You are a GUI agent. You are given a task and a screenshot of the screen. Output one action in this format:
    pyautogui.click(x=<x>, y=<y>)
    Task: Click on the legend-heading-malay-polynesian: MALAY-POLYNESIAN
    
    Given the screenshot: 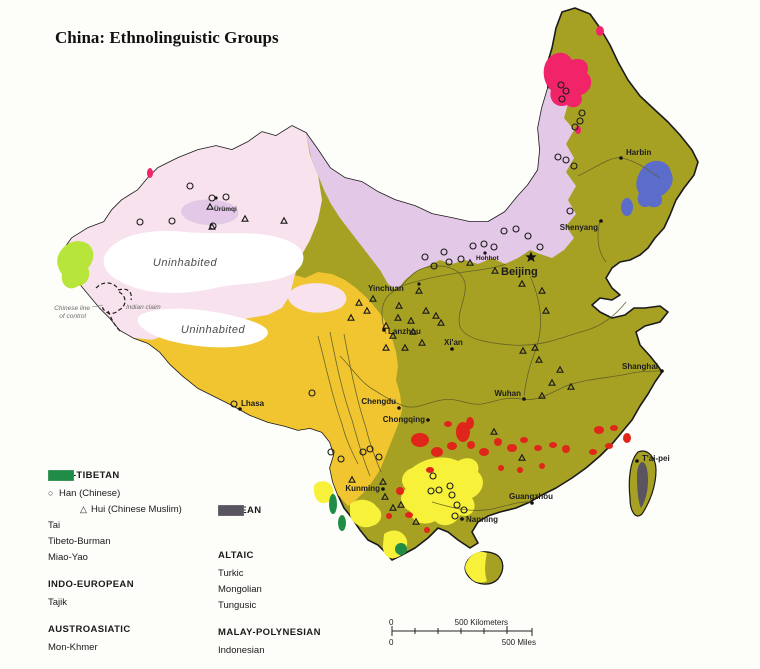 What is the action you would take?
    pyautogui.click(x=269, y=632)
    